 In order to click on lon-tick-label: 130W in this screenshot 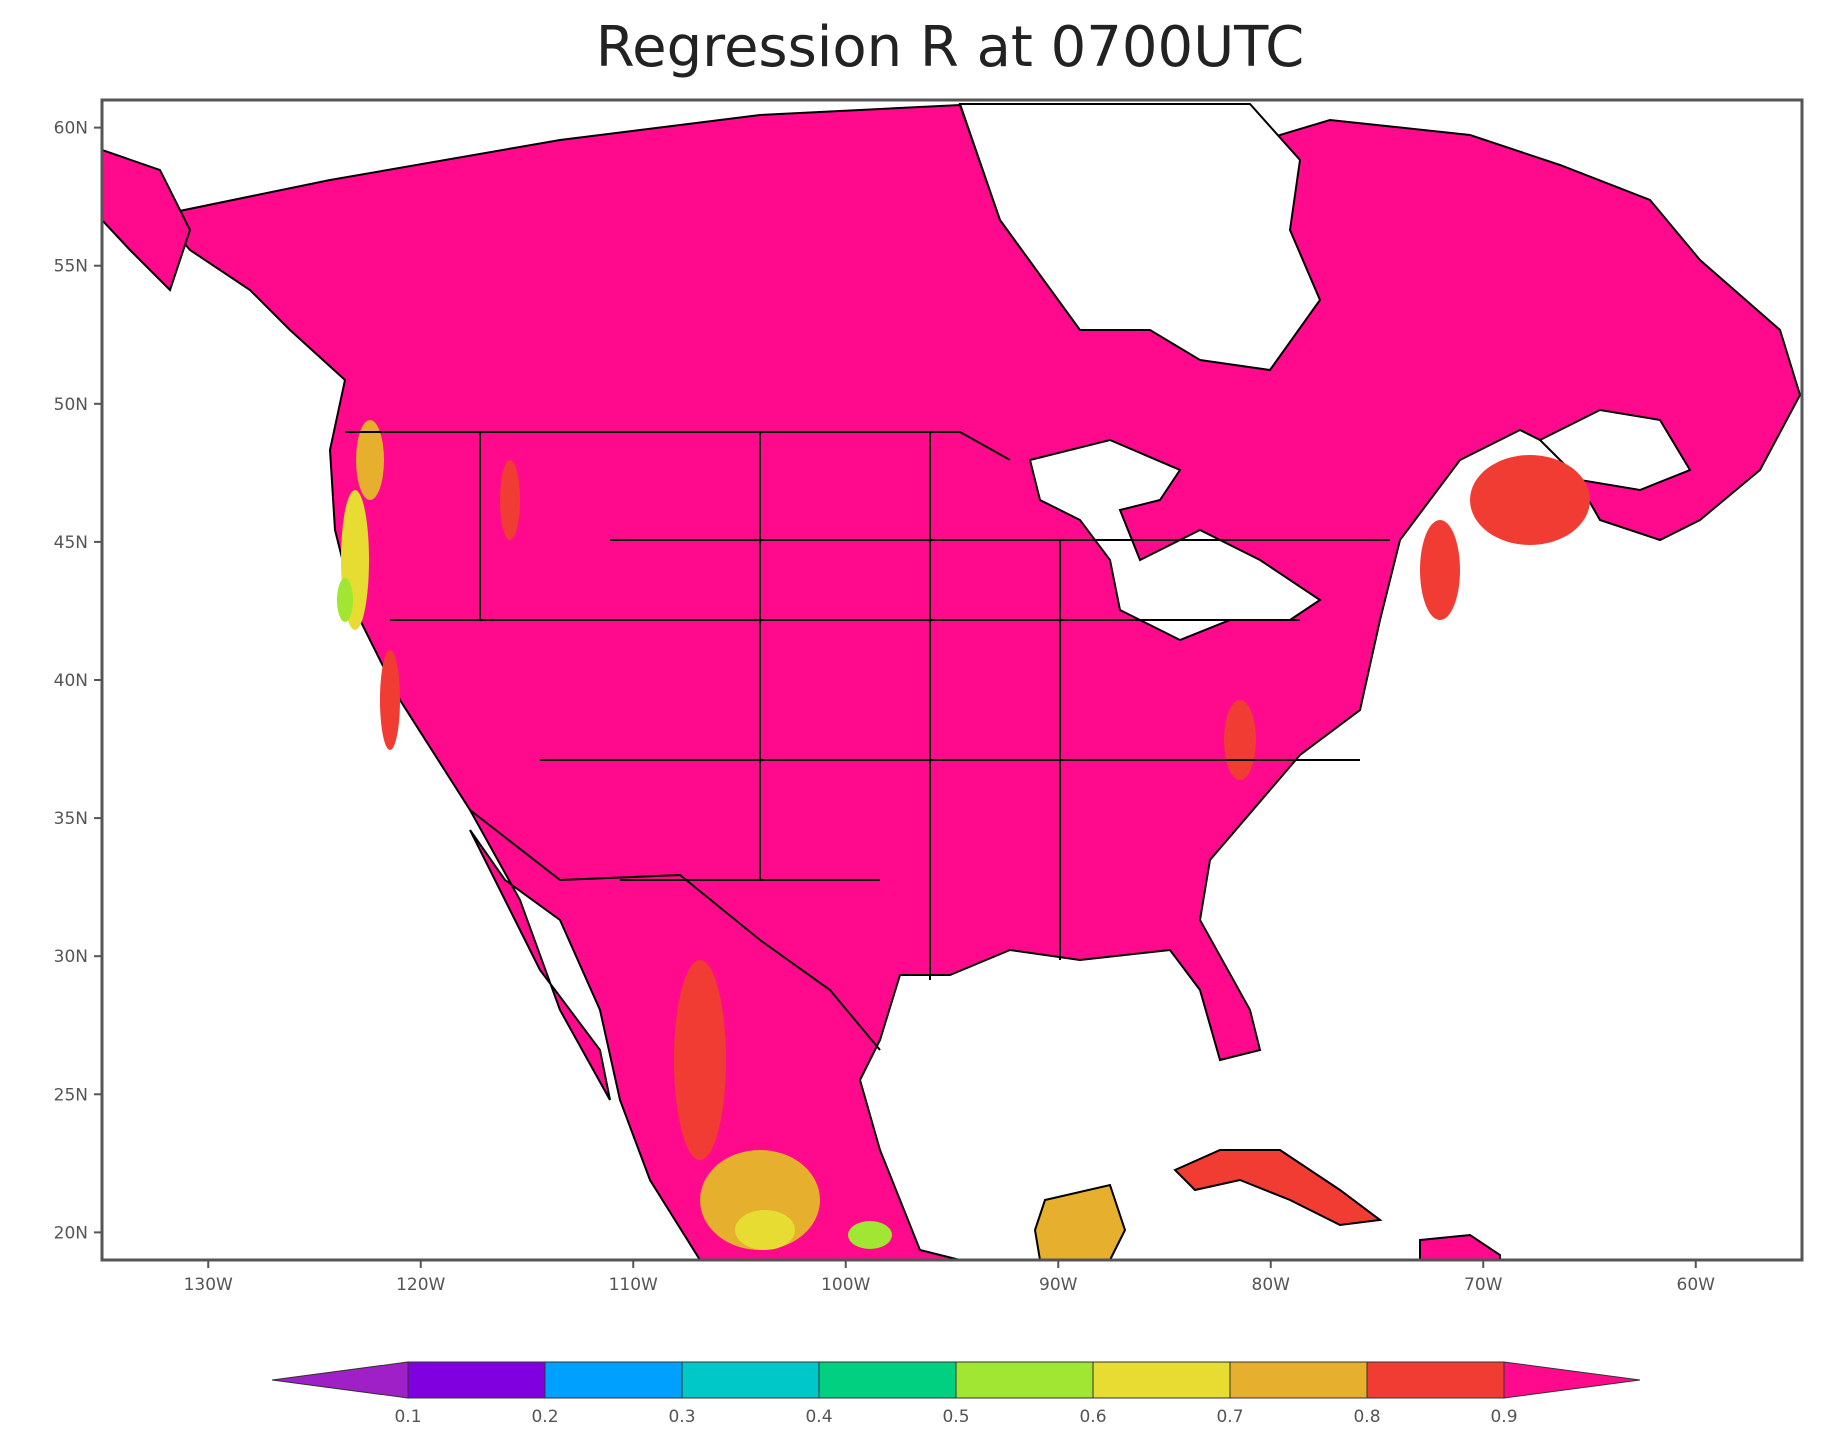, I will do `click(208, 1285)`.